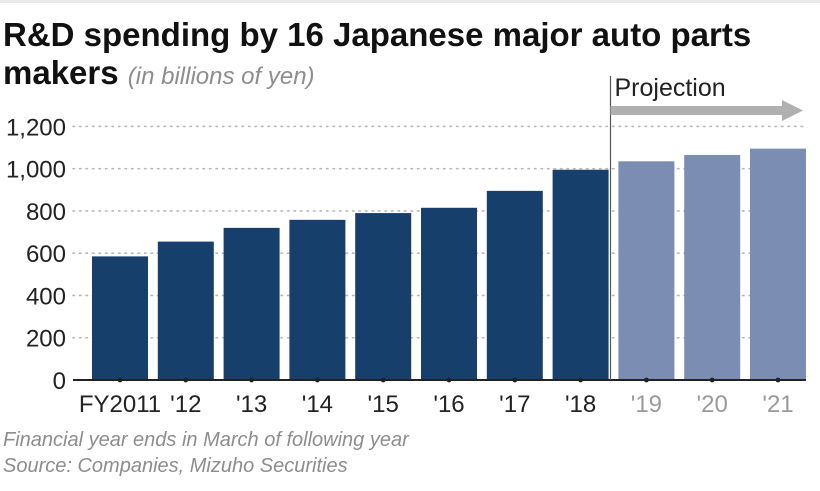 The width and height of the screenshot is (820, 491). I want to click on x-tick-label: '13, so click(251, 404).